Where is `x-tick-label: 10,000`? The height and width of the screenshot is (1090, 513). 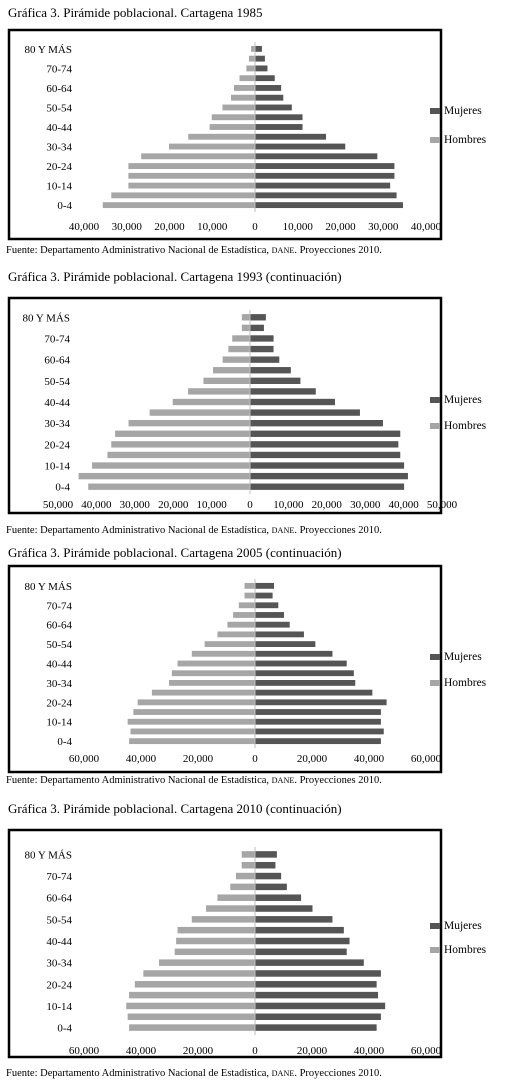 x-tick-label: 10,000 is located at coordinates (298, 227).